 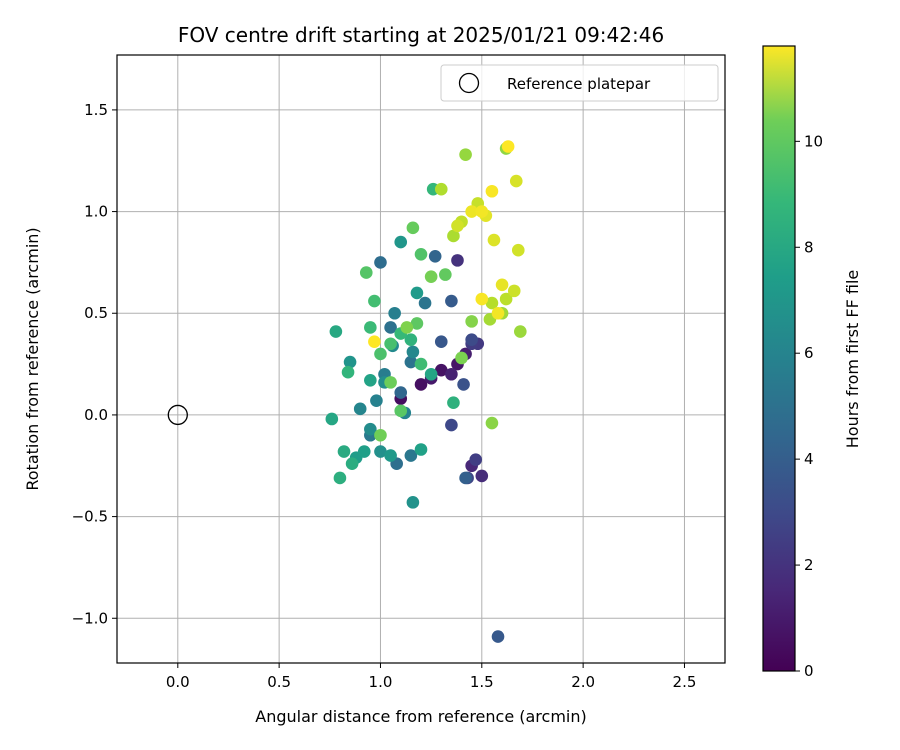 What do you see at coordinates (809, 671) in the screenshot?
I see `colorbar-tick-label: 0` at bounding box center [809, 671].